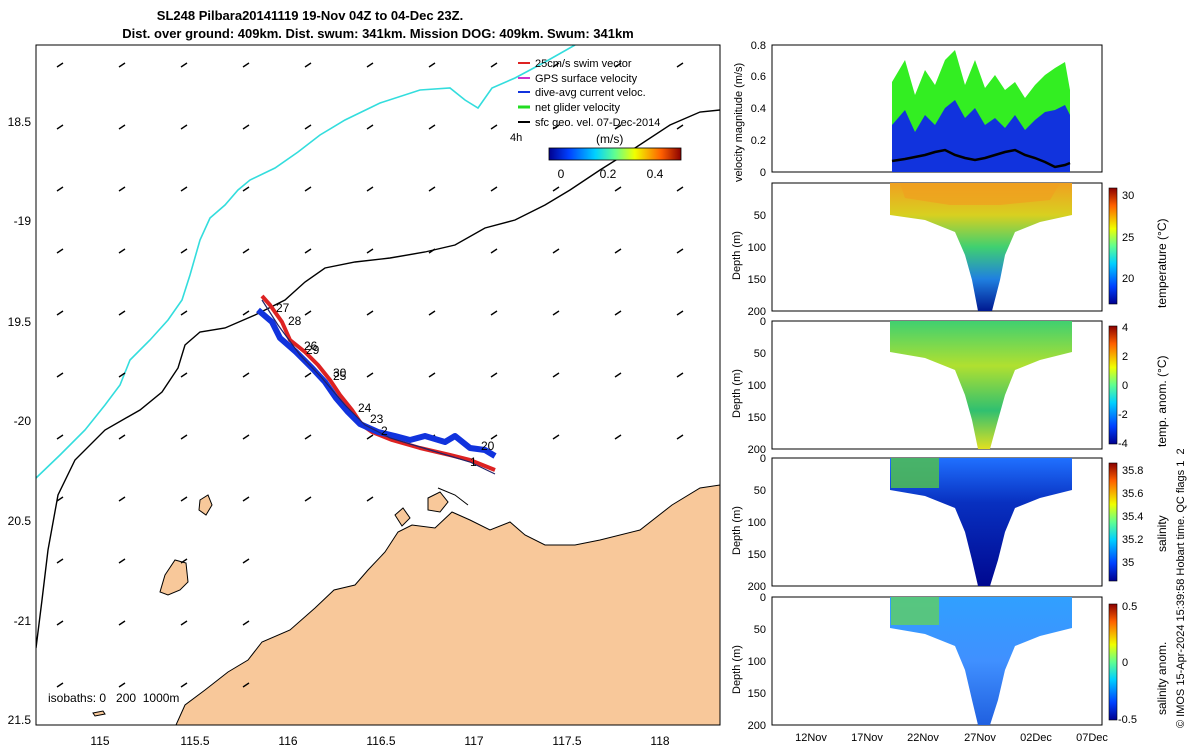 Image resolution: width=1200 pixels, height=750 pixels. What do you see at coordinates (980, 194) in the screenshot?
I see `temperature-warm-core` at bounding box center [980, 194].